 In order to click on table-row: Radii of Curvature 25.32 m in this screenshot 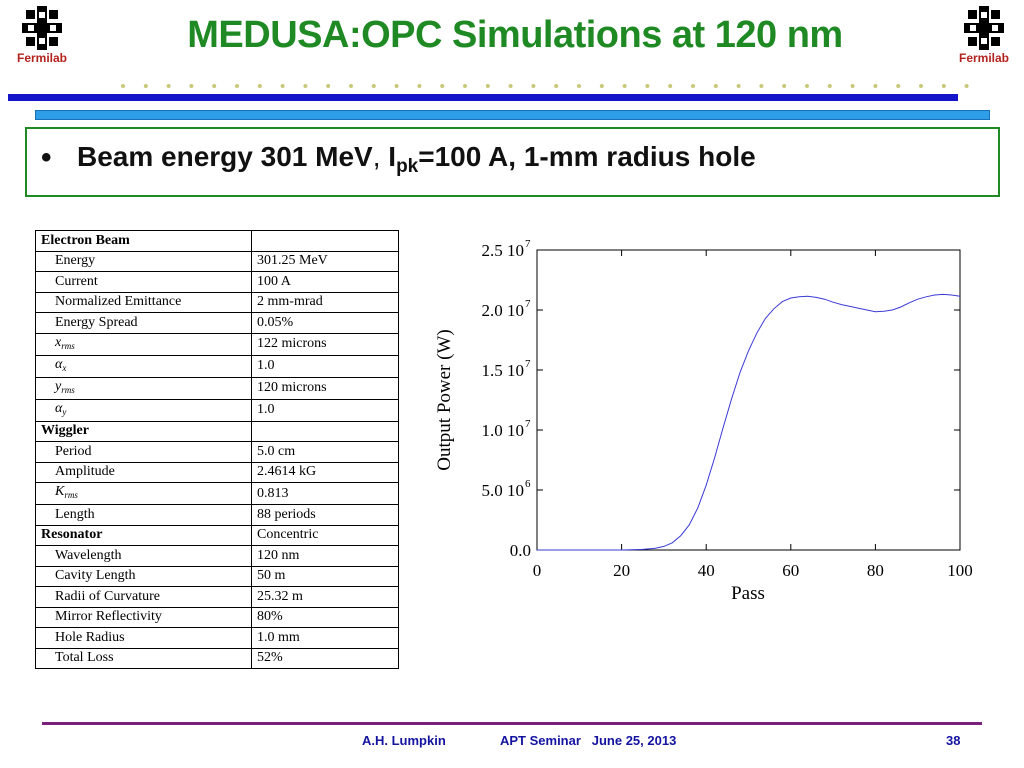, I will do `click(217, 597)`.